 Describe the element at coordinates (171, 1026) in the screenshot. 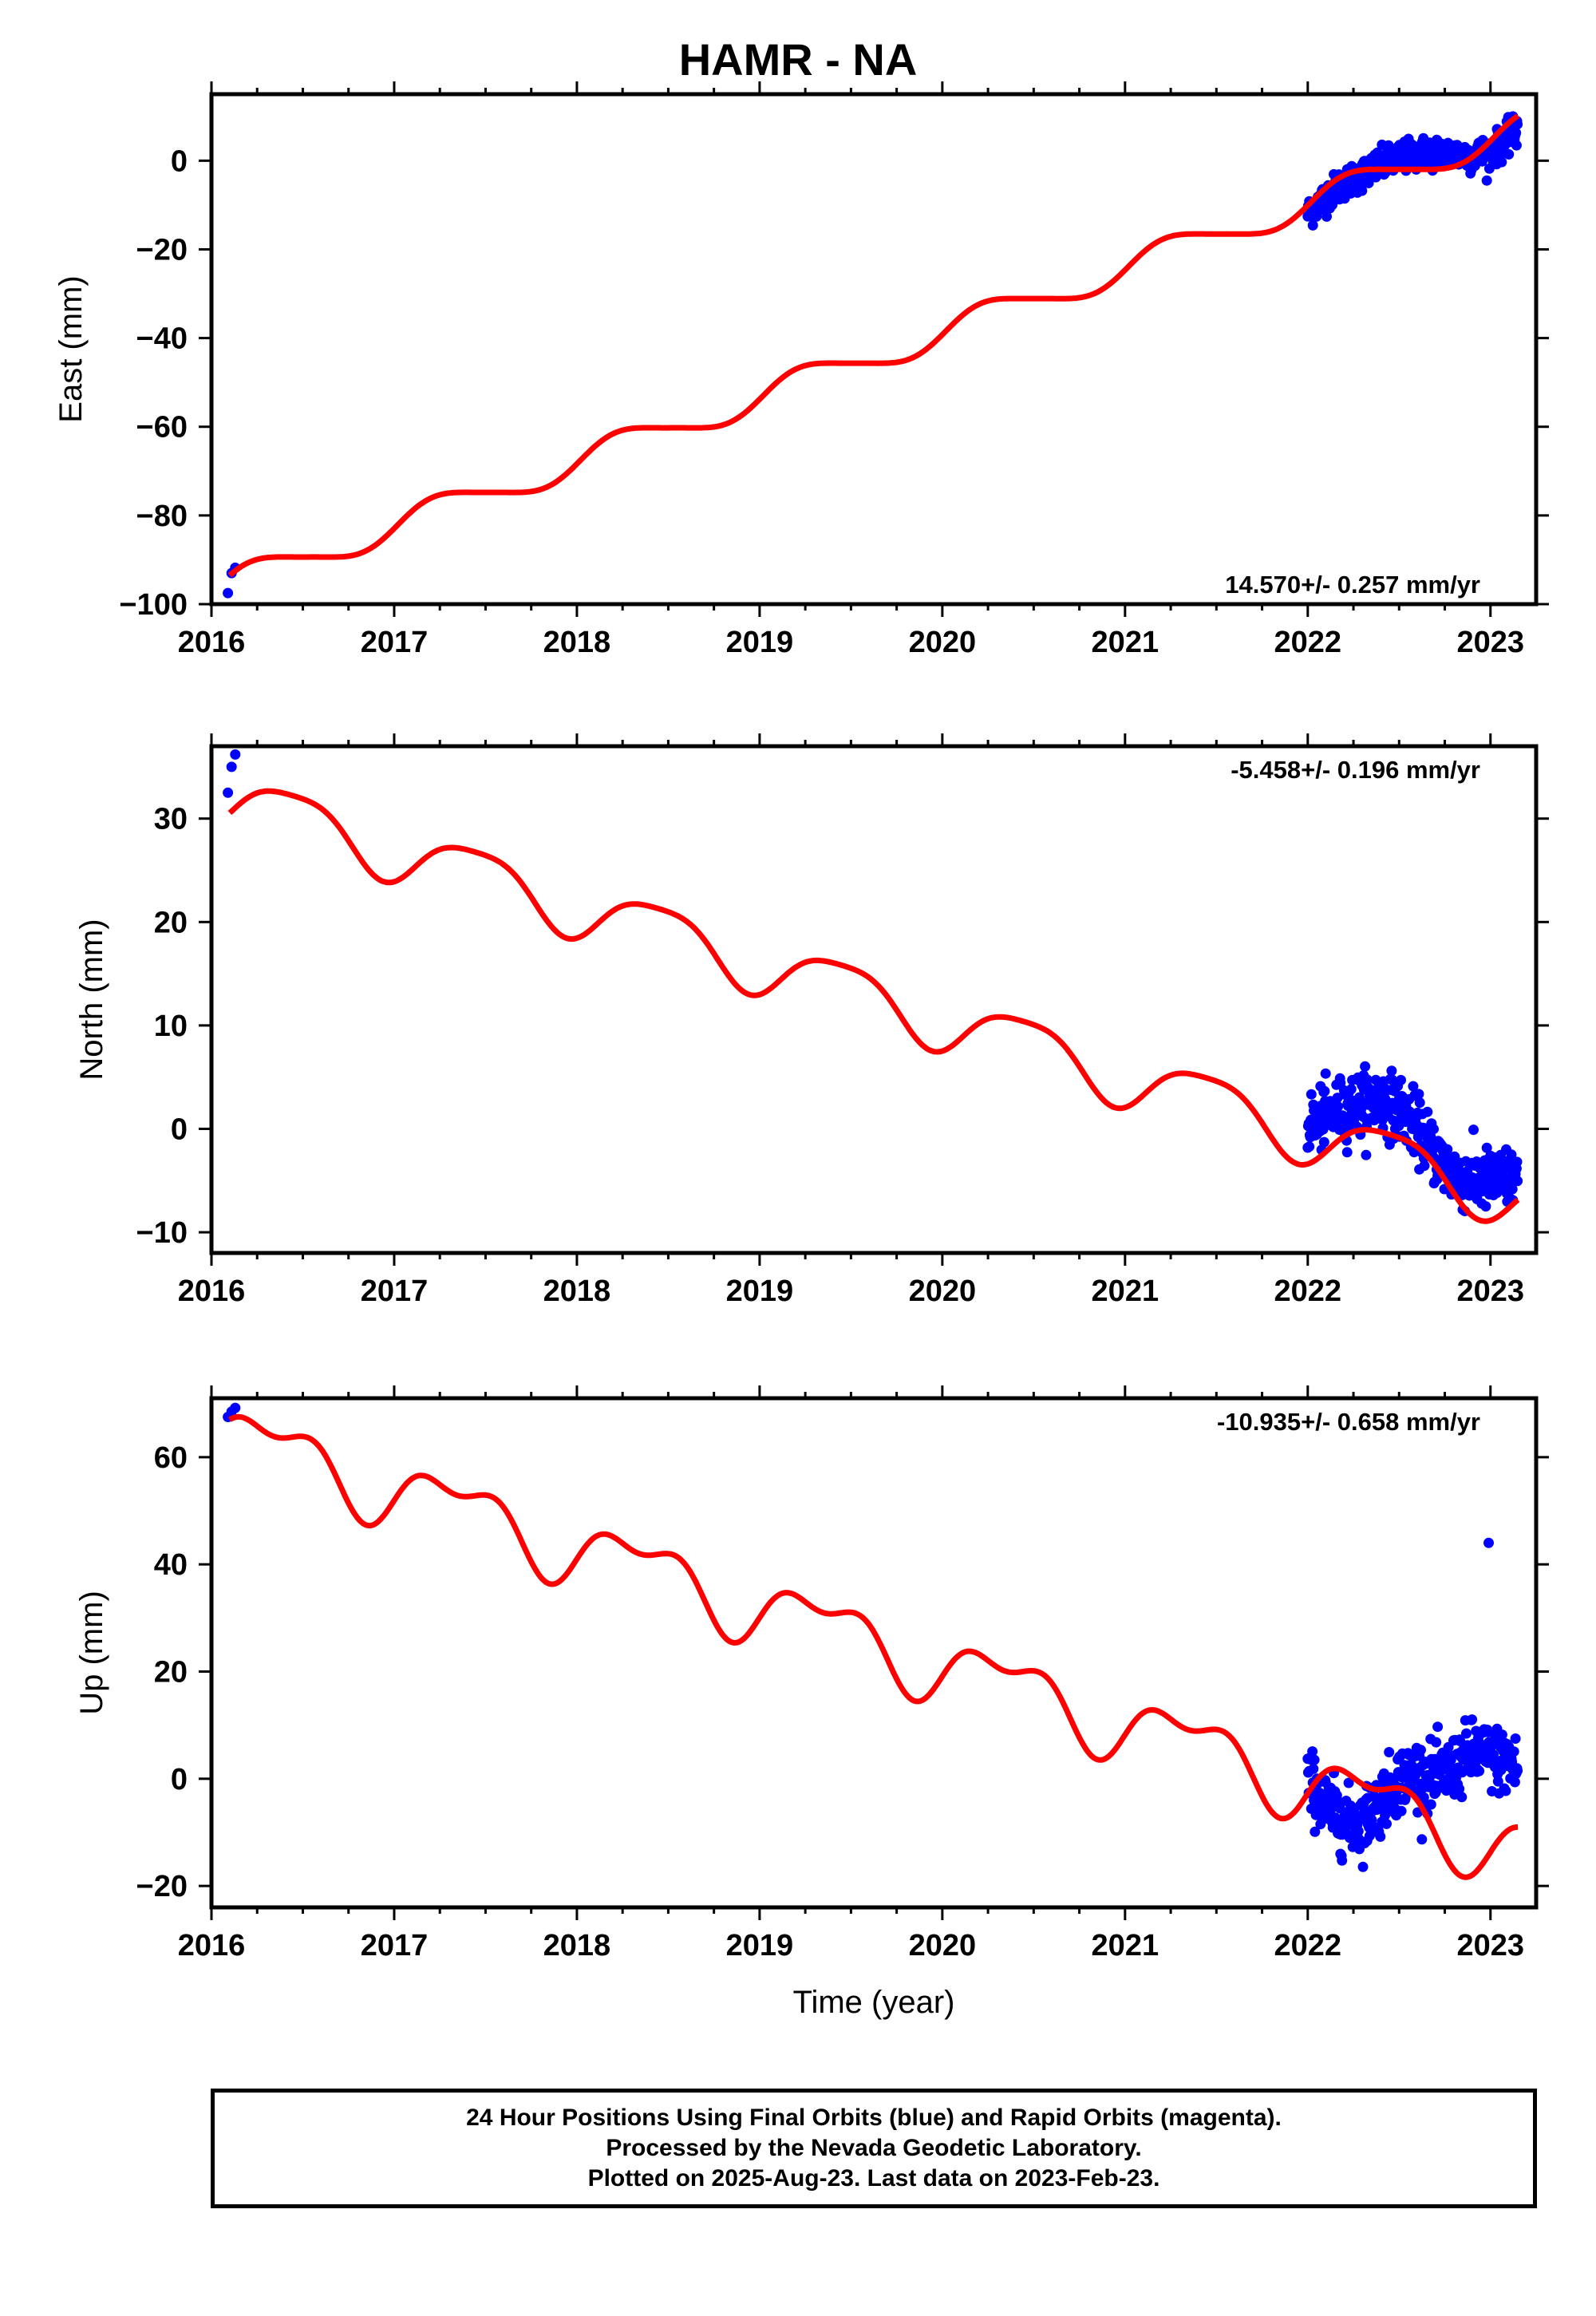

I see `y-tick-label: 10` at that location.